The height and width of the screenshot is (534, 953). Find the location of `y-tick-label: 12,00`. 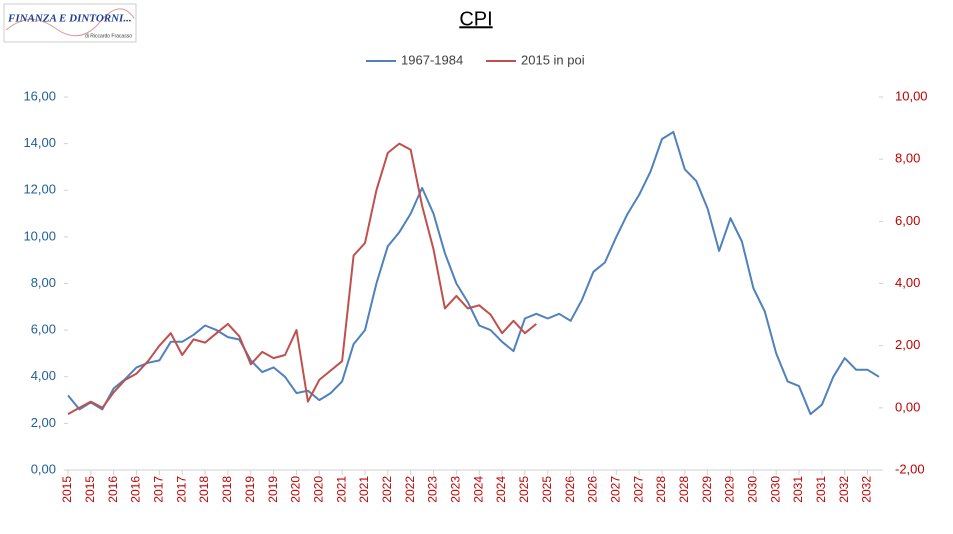

y-tick-label: 12,00 is located at coordinates (39, 189).